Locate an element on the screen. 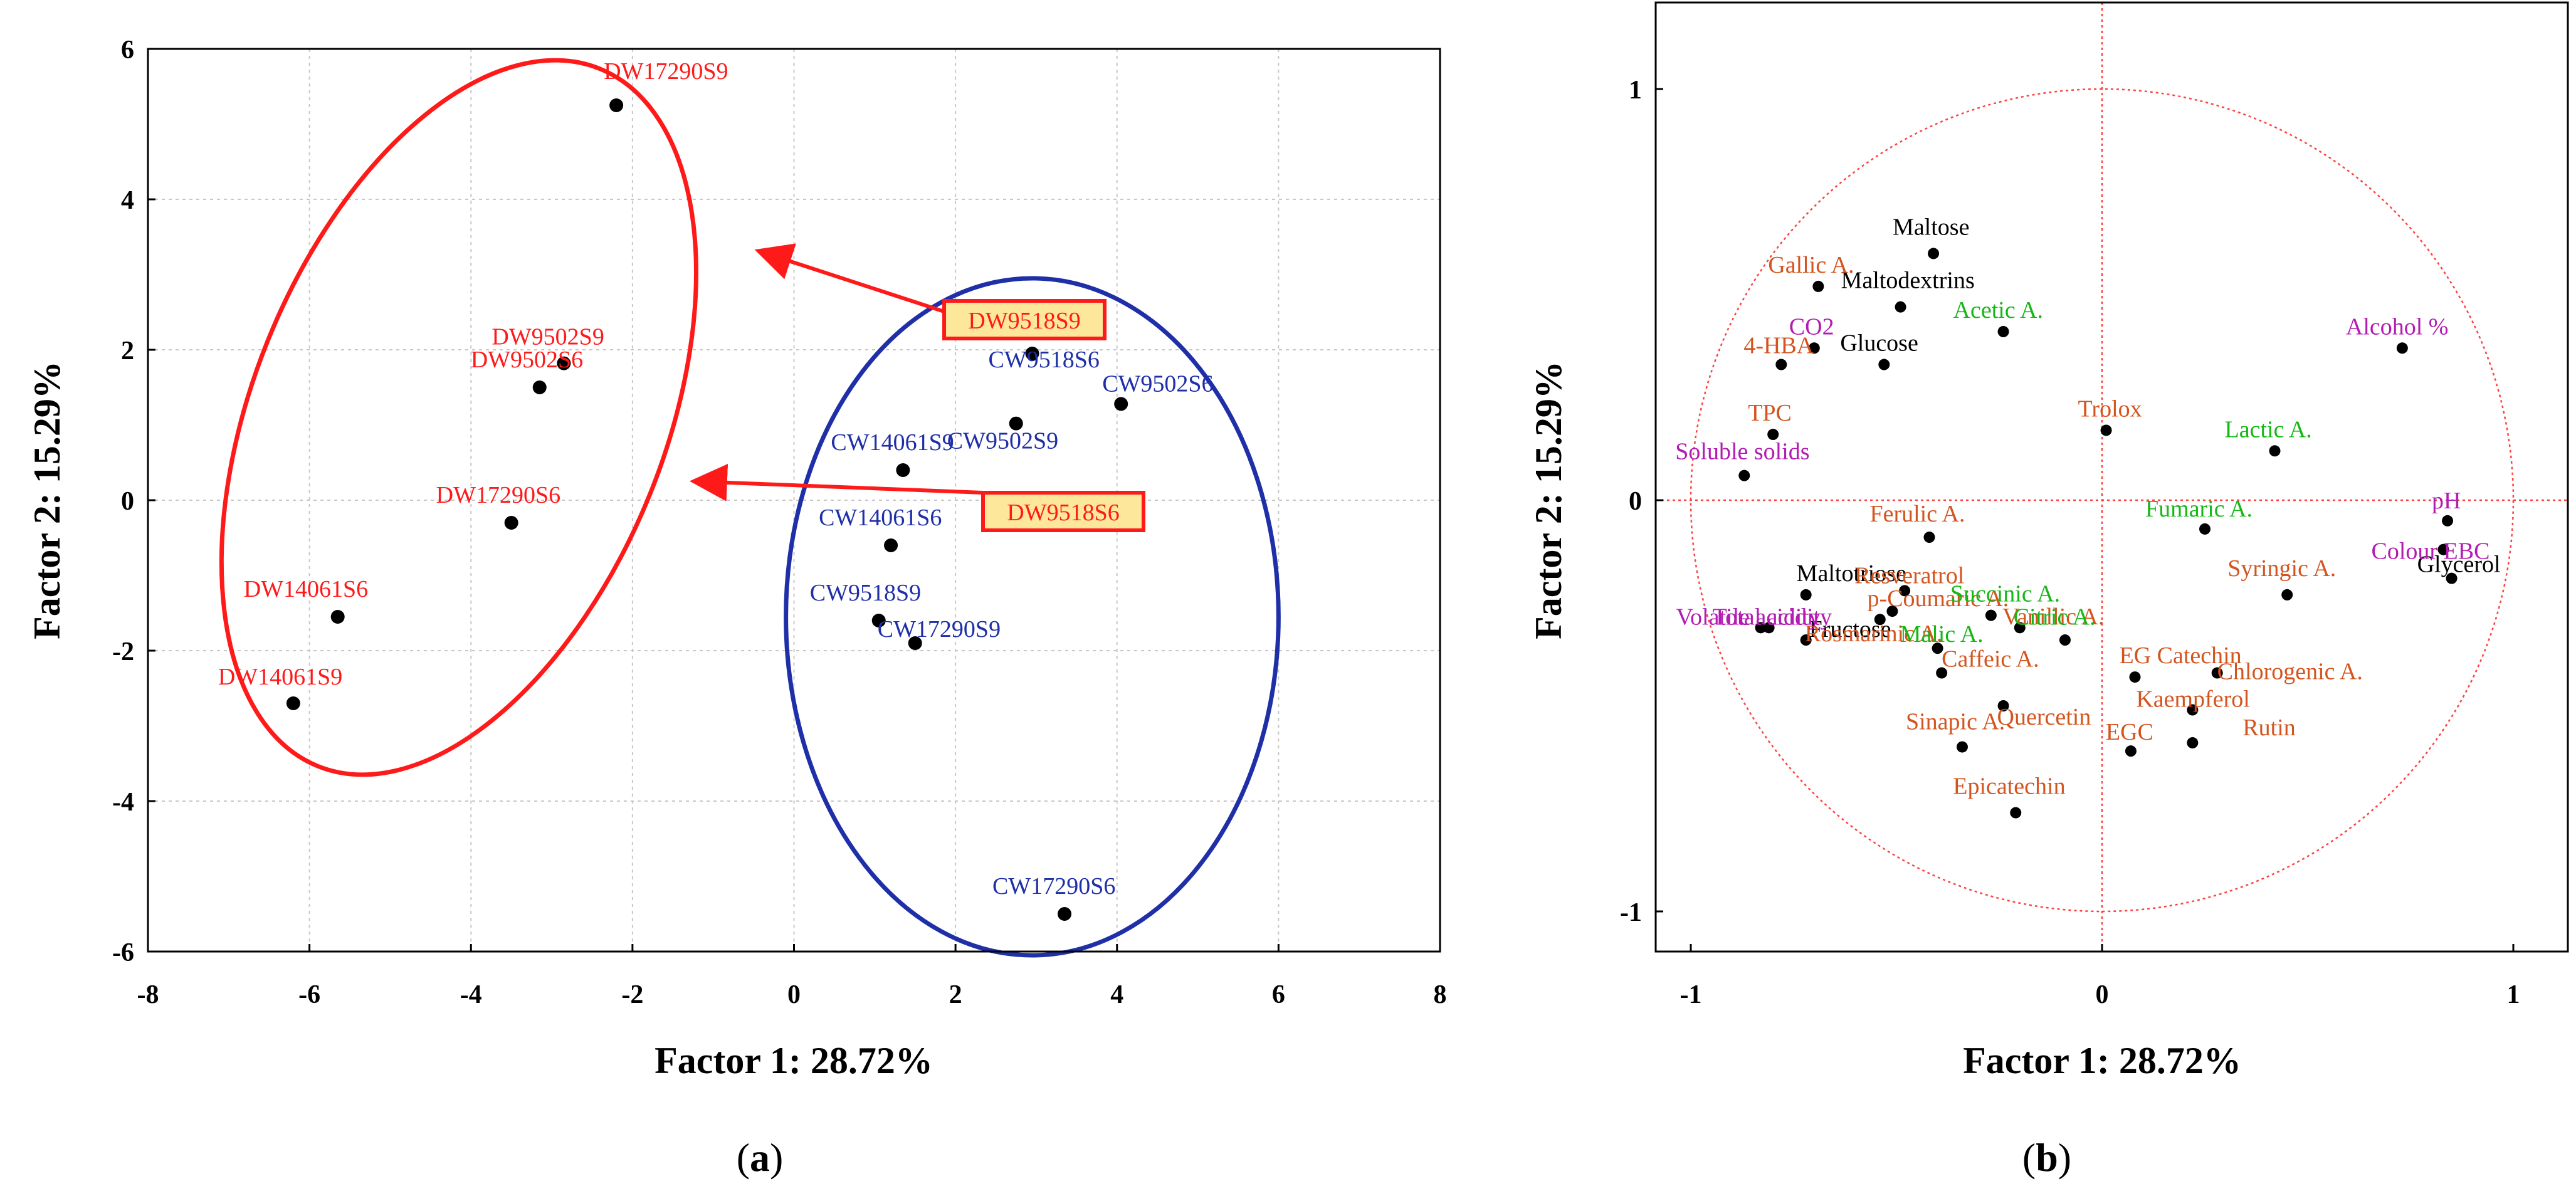 The height and width of the screenshot is (1196, 2576). variable-label-egc: EGC is located at coordinates (2129, 732).